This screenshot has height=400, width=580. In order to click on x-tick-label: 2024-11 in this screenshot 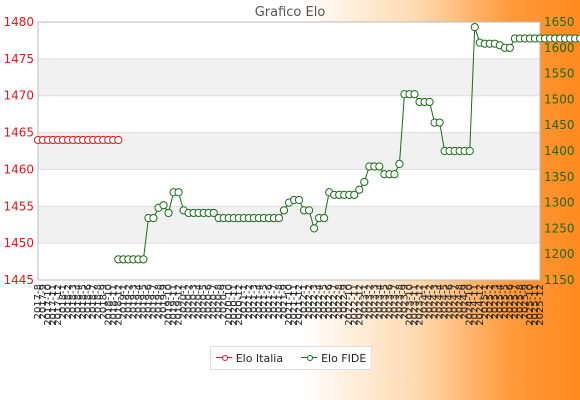, I will do `click(475, 305)`.